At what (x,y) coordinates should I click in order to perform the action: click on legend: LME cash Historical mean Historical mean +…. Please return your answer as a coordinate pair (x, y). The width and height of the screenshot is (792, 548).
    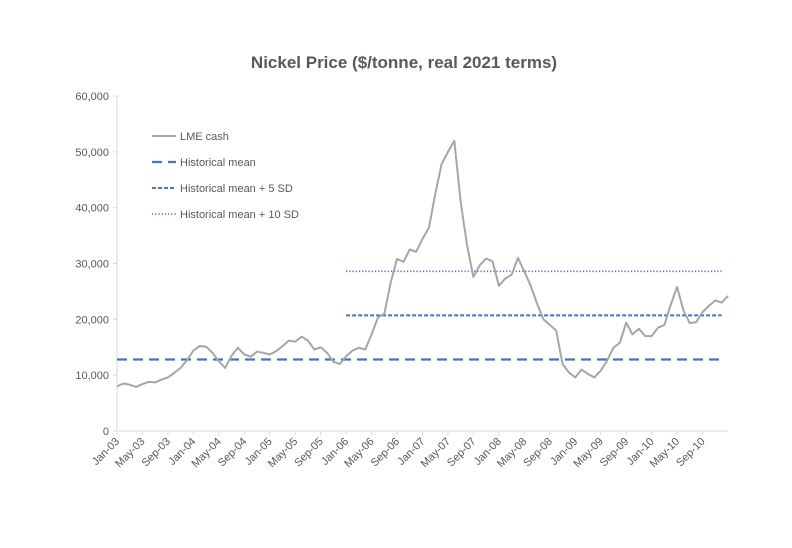
    Looking at the image, I should click on (225, 176).